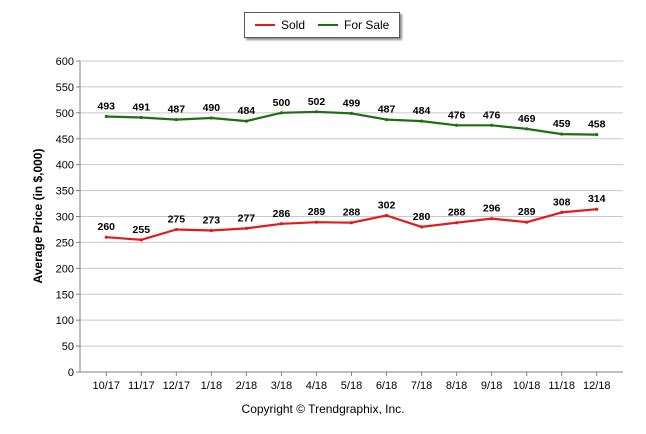 The image size is (646, 434). I want to click on legend-item-sold: Sold, so click(280, 25).